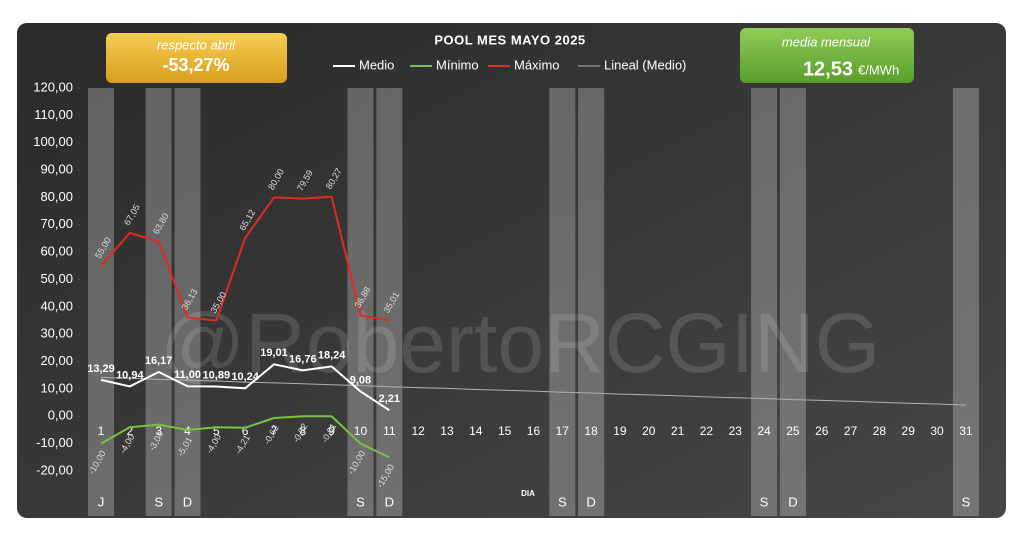 This screenshot has width=1024, height=537. I want to click on badge-value: -53,27%, so click(195, 65).